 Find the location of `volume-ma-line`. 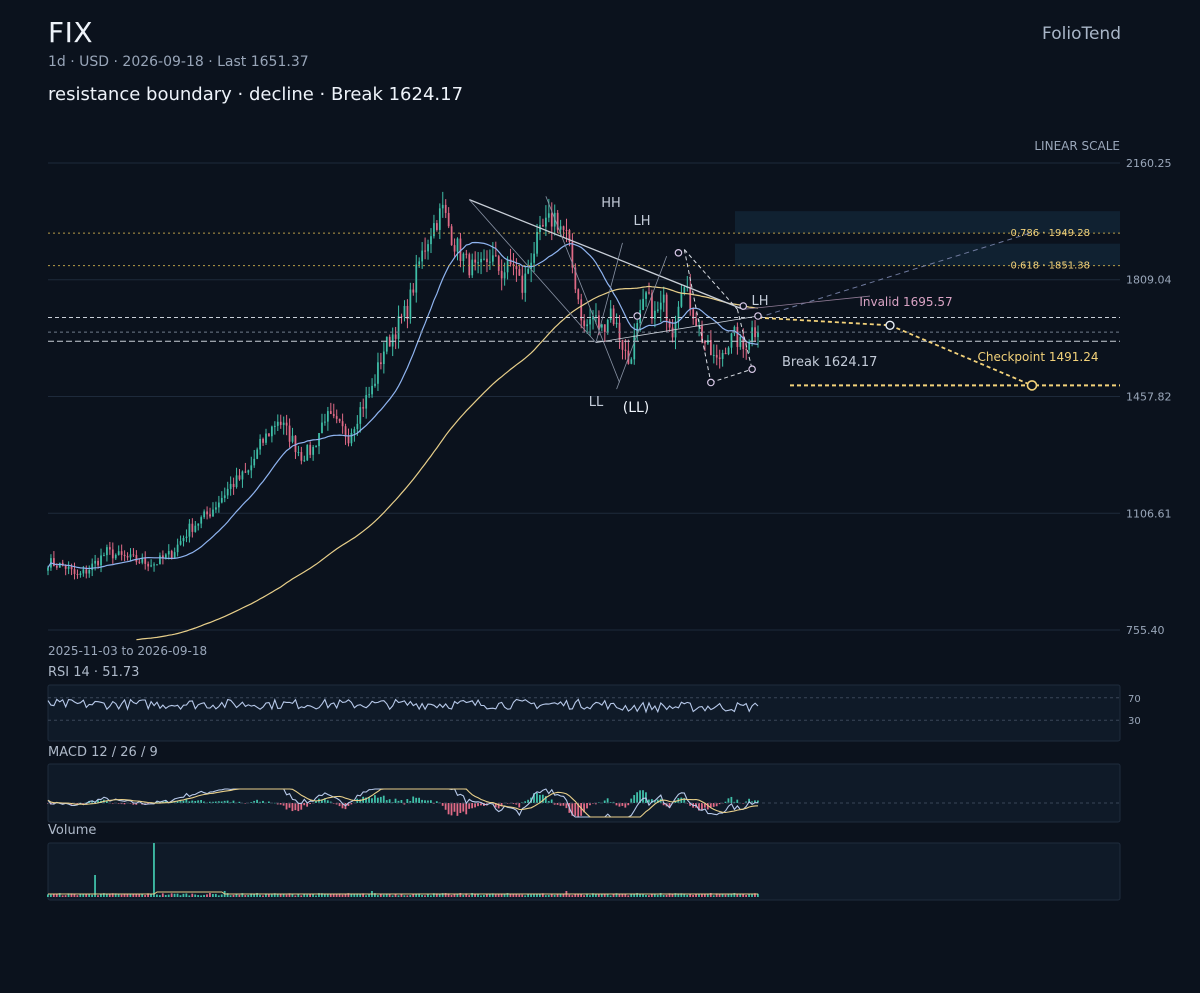

volume-ma-line is located at coordinates (403, 893).